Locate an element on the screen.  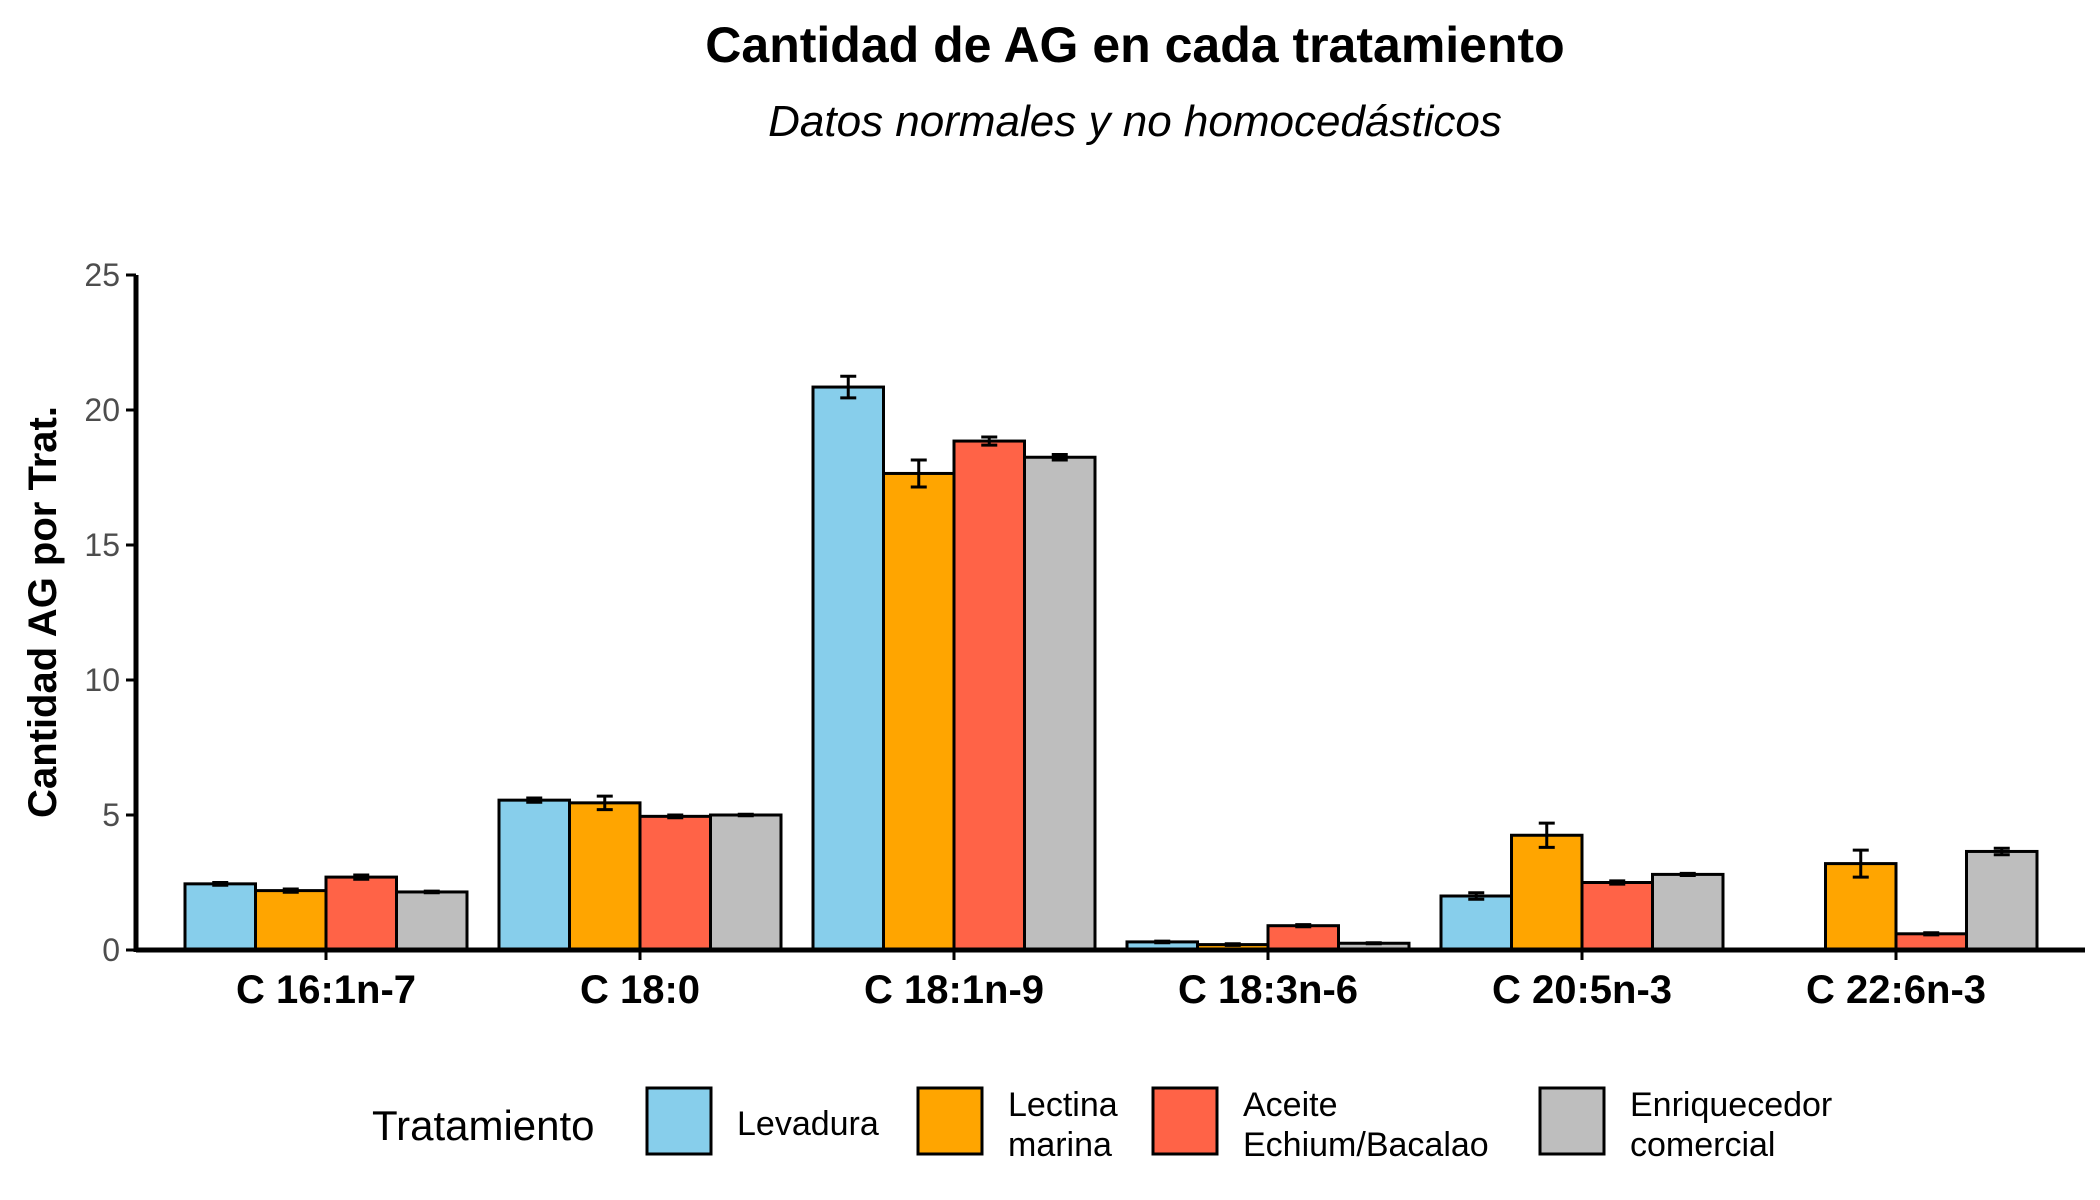
legend-label: Levadura is located at coordinates (808, 1124).